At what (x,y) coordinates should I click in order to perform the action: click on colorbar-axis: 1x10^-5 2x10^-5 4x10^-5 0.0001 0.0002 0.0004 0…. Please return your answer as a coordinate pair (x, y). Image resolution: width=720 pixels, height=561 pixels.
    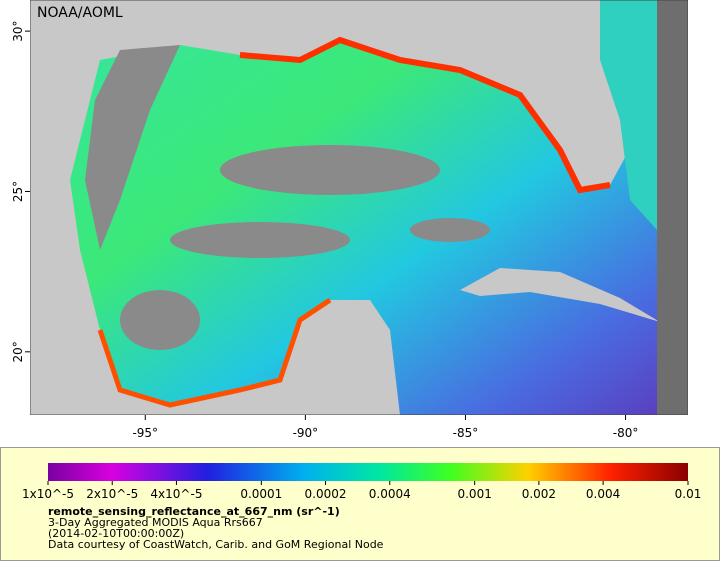
    Looking at the image, I should click on (361, 491).